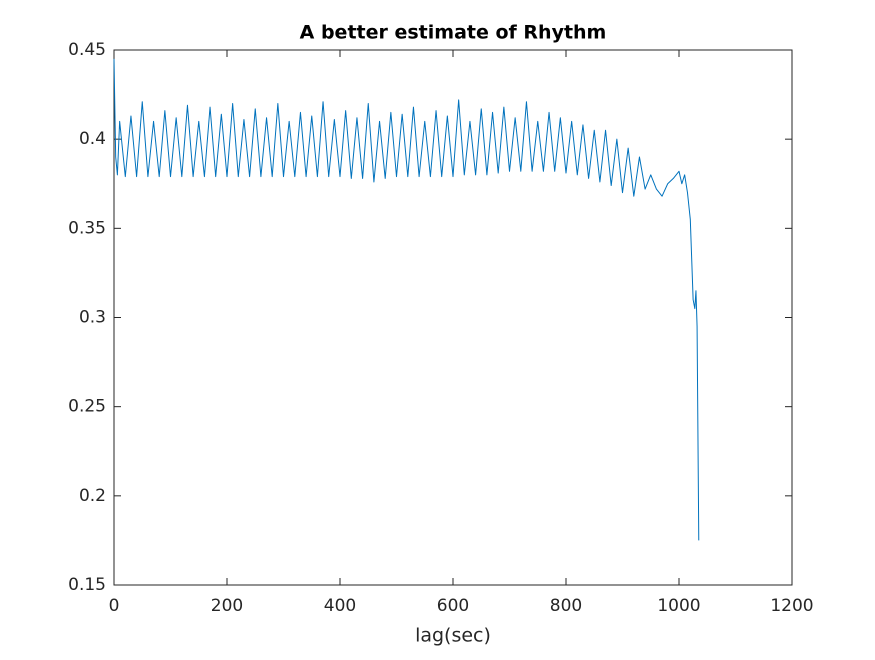 This screenshot has width=875, height=660. What do you see at coordinates (453, 606) in the screenshot?
I see `x-tick-label: 600` at bounding box center [453, 606].